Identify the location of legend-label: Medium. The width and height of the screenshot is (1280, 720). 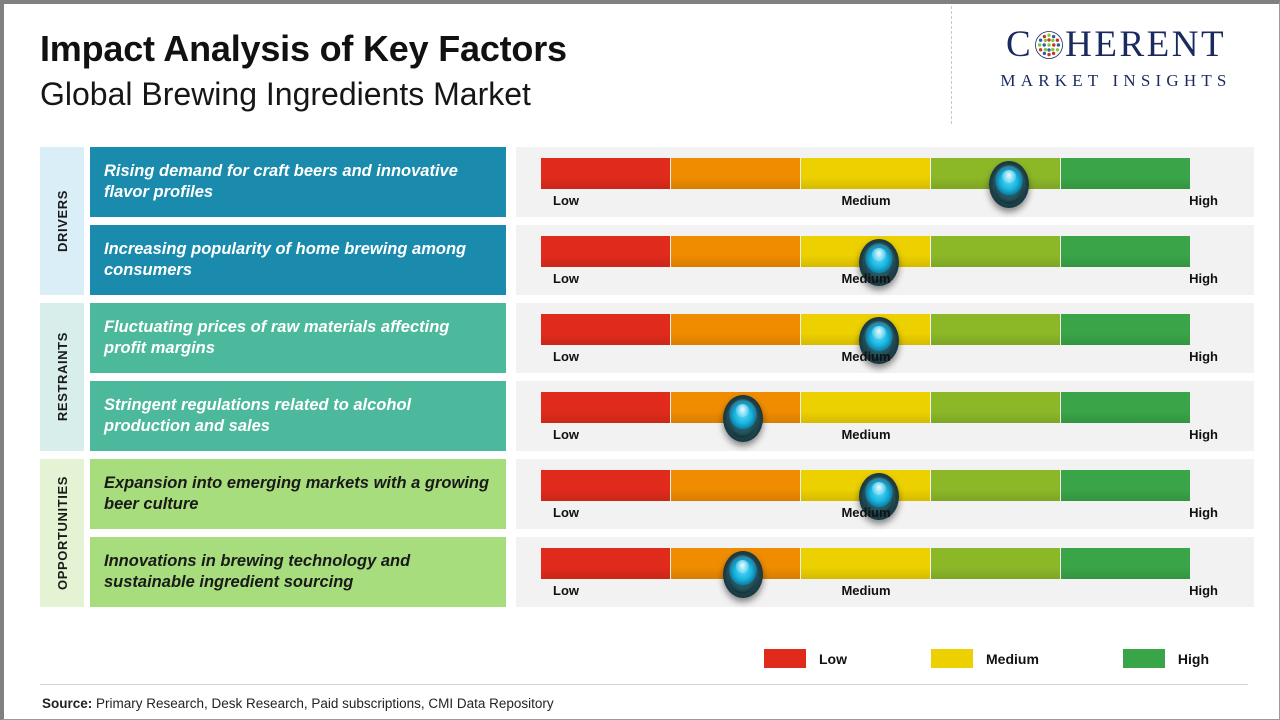
(1012, 658).